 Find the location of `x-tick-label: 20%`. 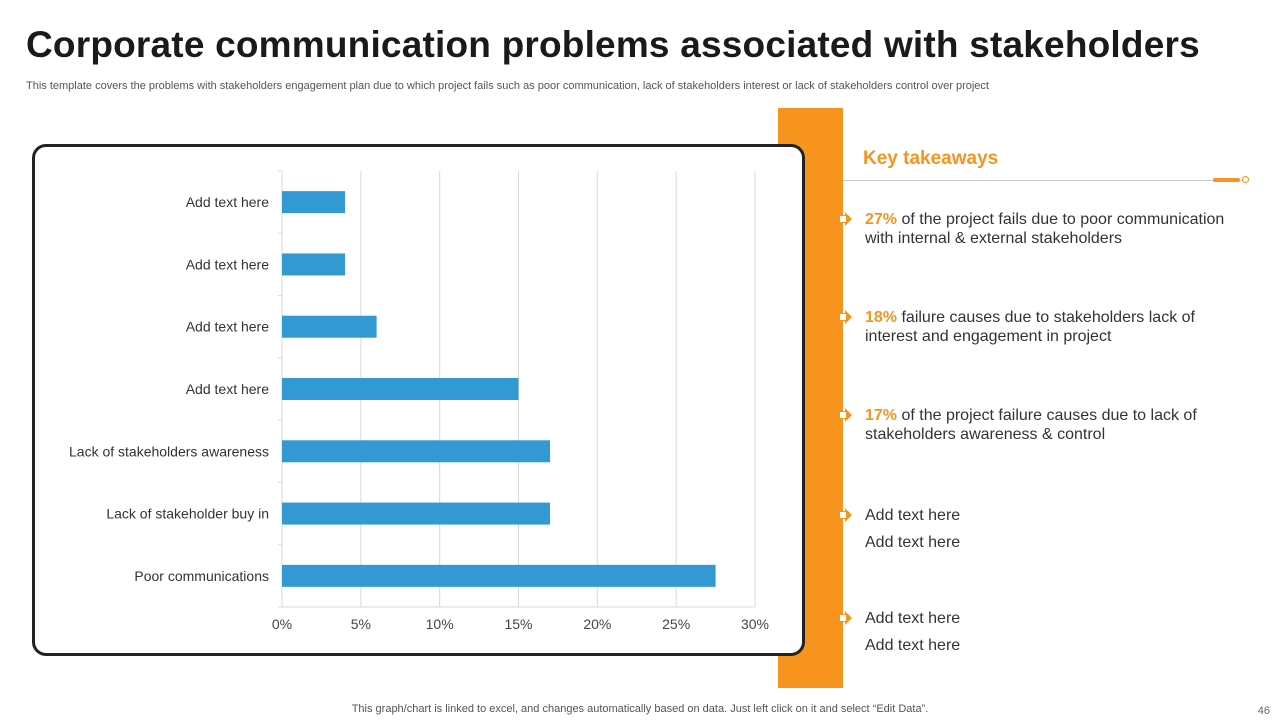

x-tick-label: 20% is located at coordinates (597, 624).